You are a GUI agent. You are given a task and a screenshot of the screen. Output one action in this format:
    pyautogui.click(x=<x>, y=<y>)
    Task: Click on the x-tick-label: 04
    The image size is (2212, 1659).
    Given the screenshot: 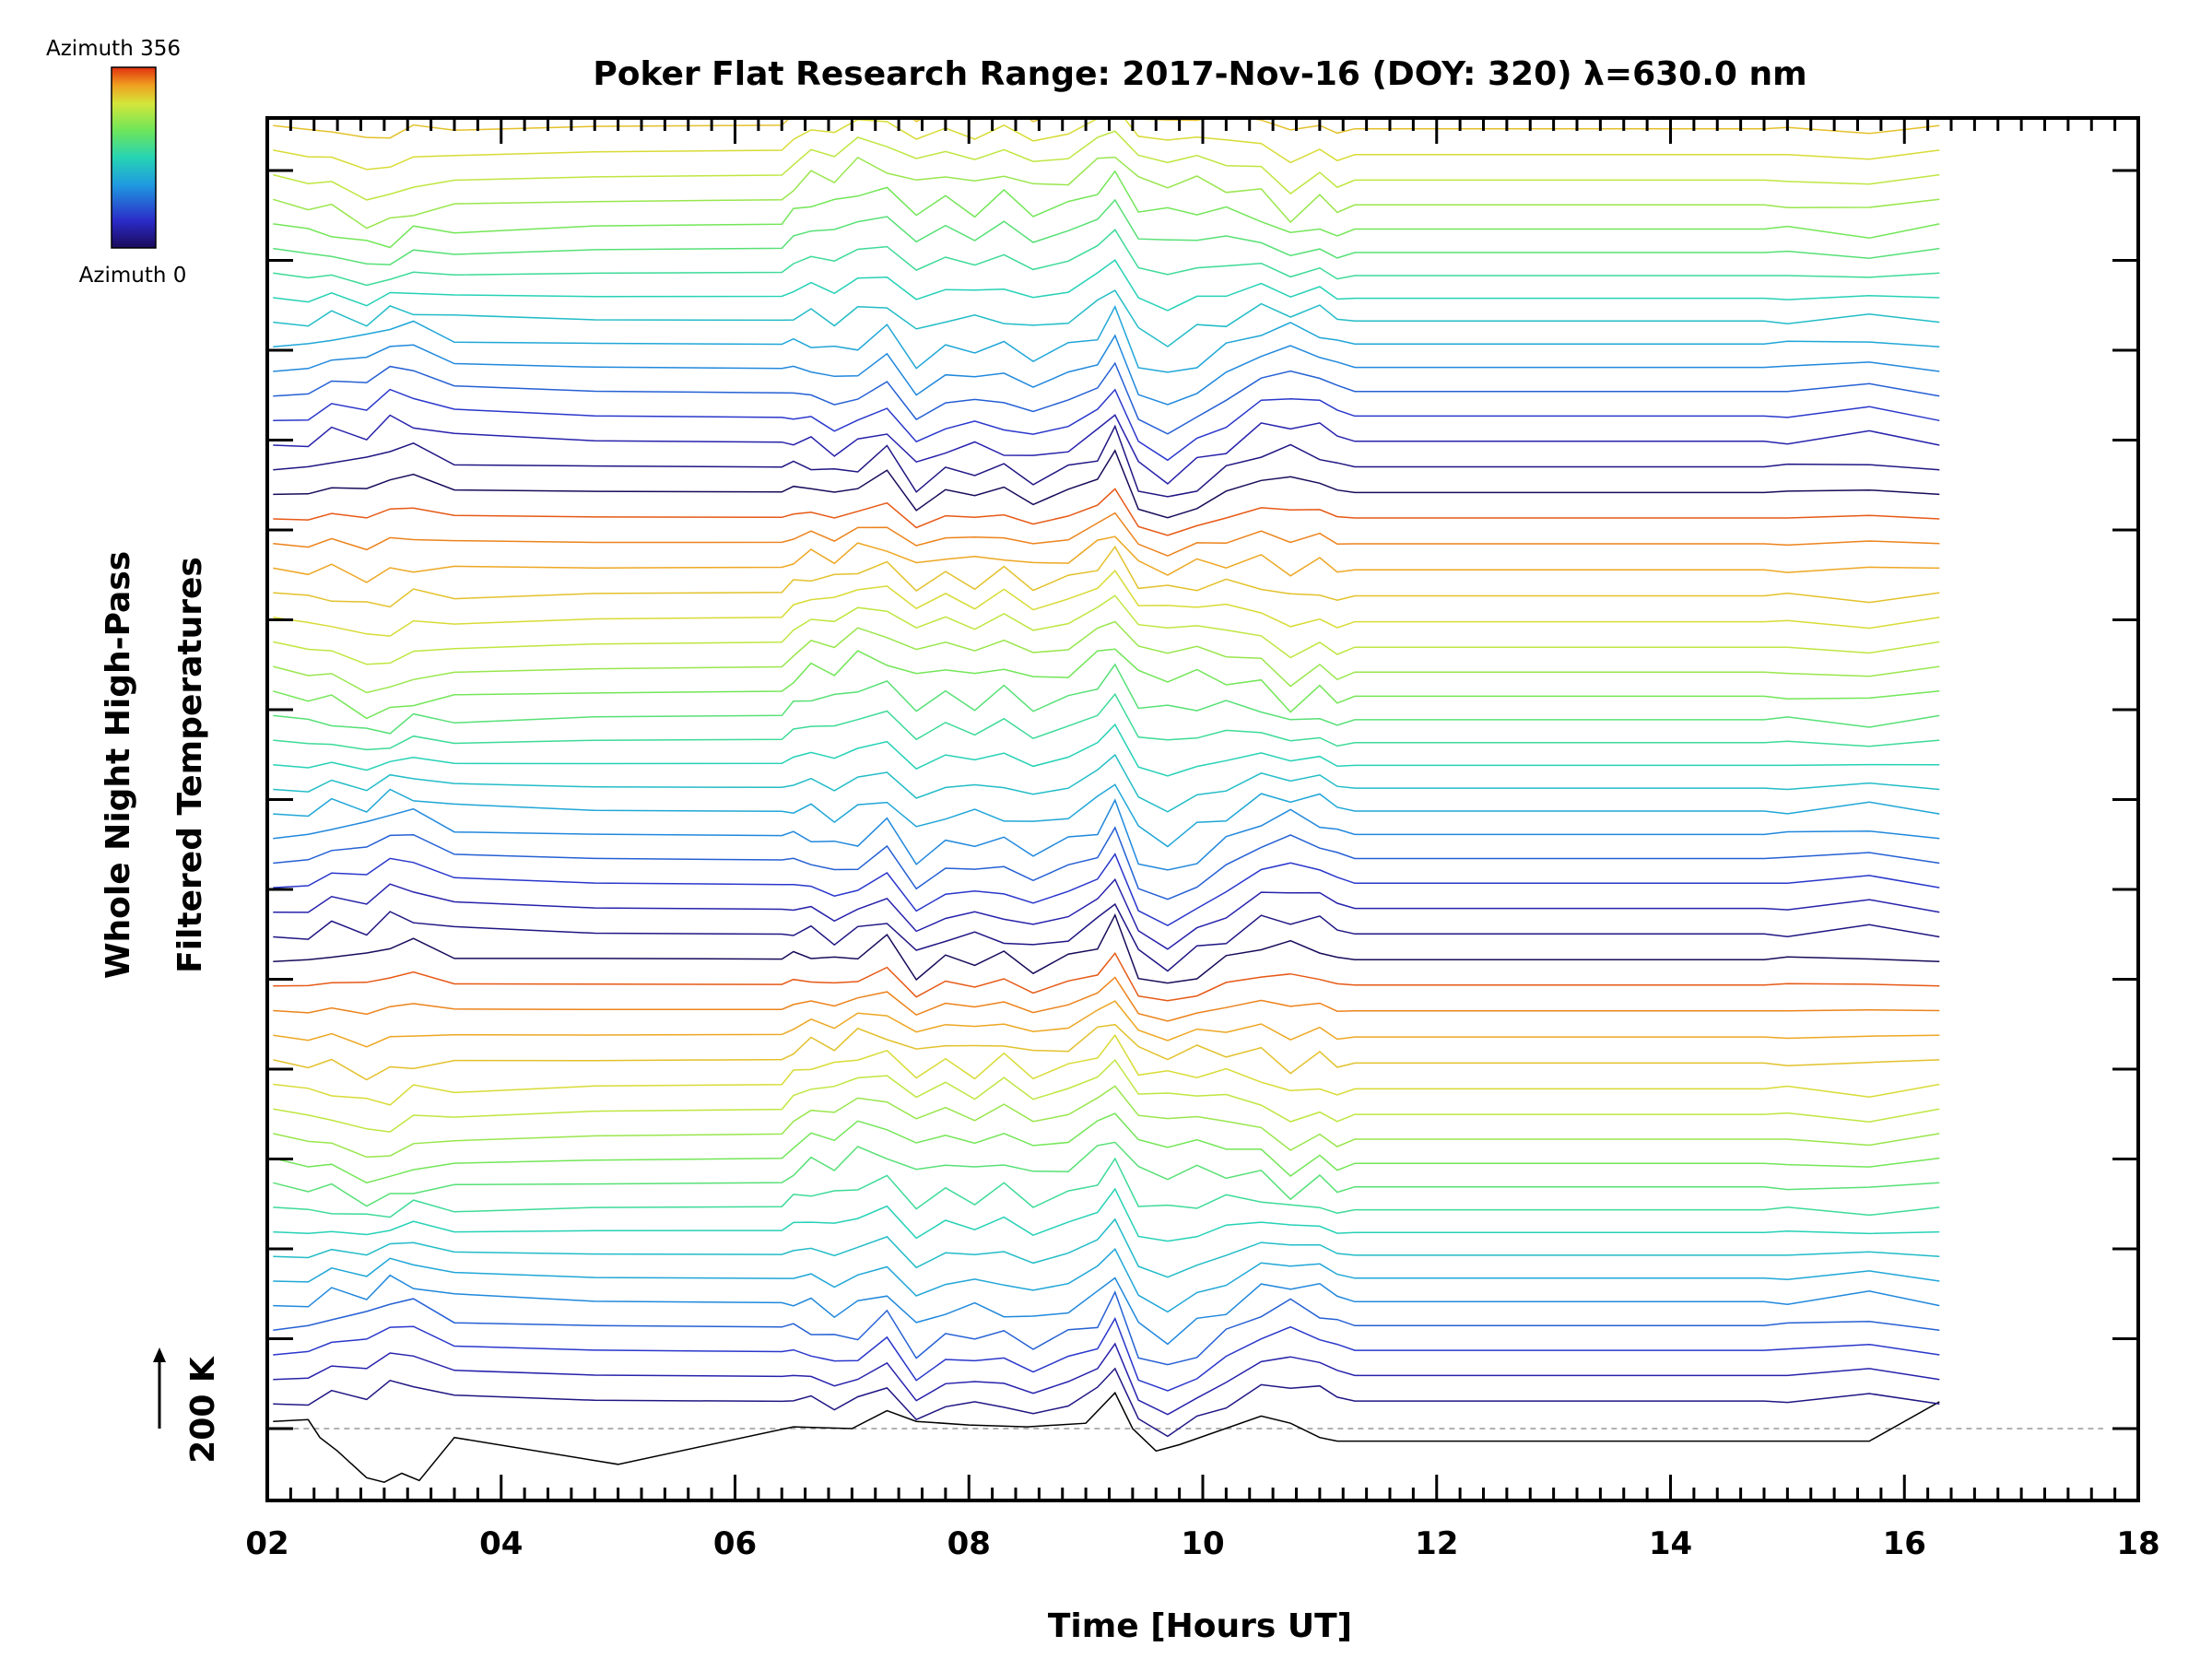 What is the action you would take?
    pyautogui.click(x=501, y=1543)
    